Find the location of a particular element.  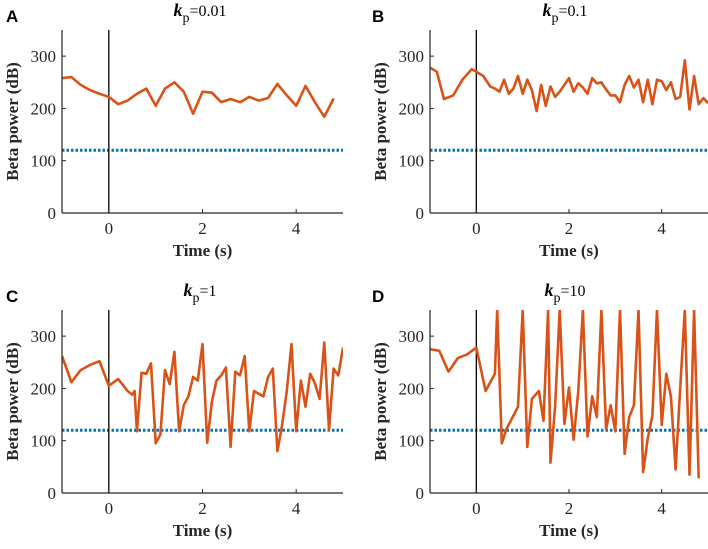

chart-title: kp=10 is located at coordinates (564, 293).